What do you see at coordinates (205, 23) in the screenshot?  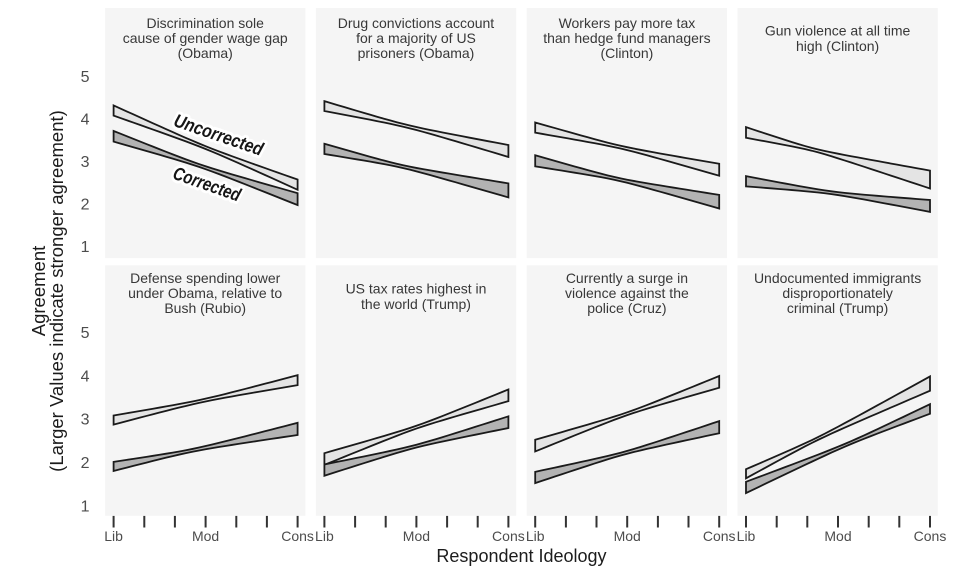 I see `svg-text: Discrimination sole` at bounding box center [205, 23].